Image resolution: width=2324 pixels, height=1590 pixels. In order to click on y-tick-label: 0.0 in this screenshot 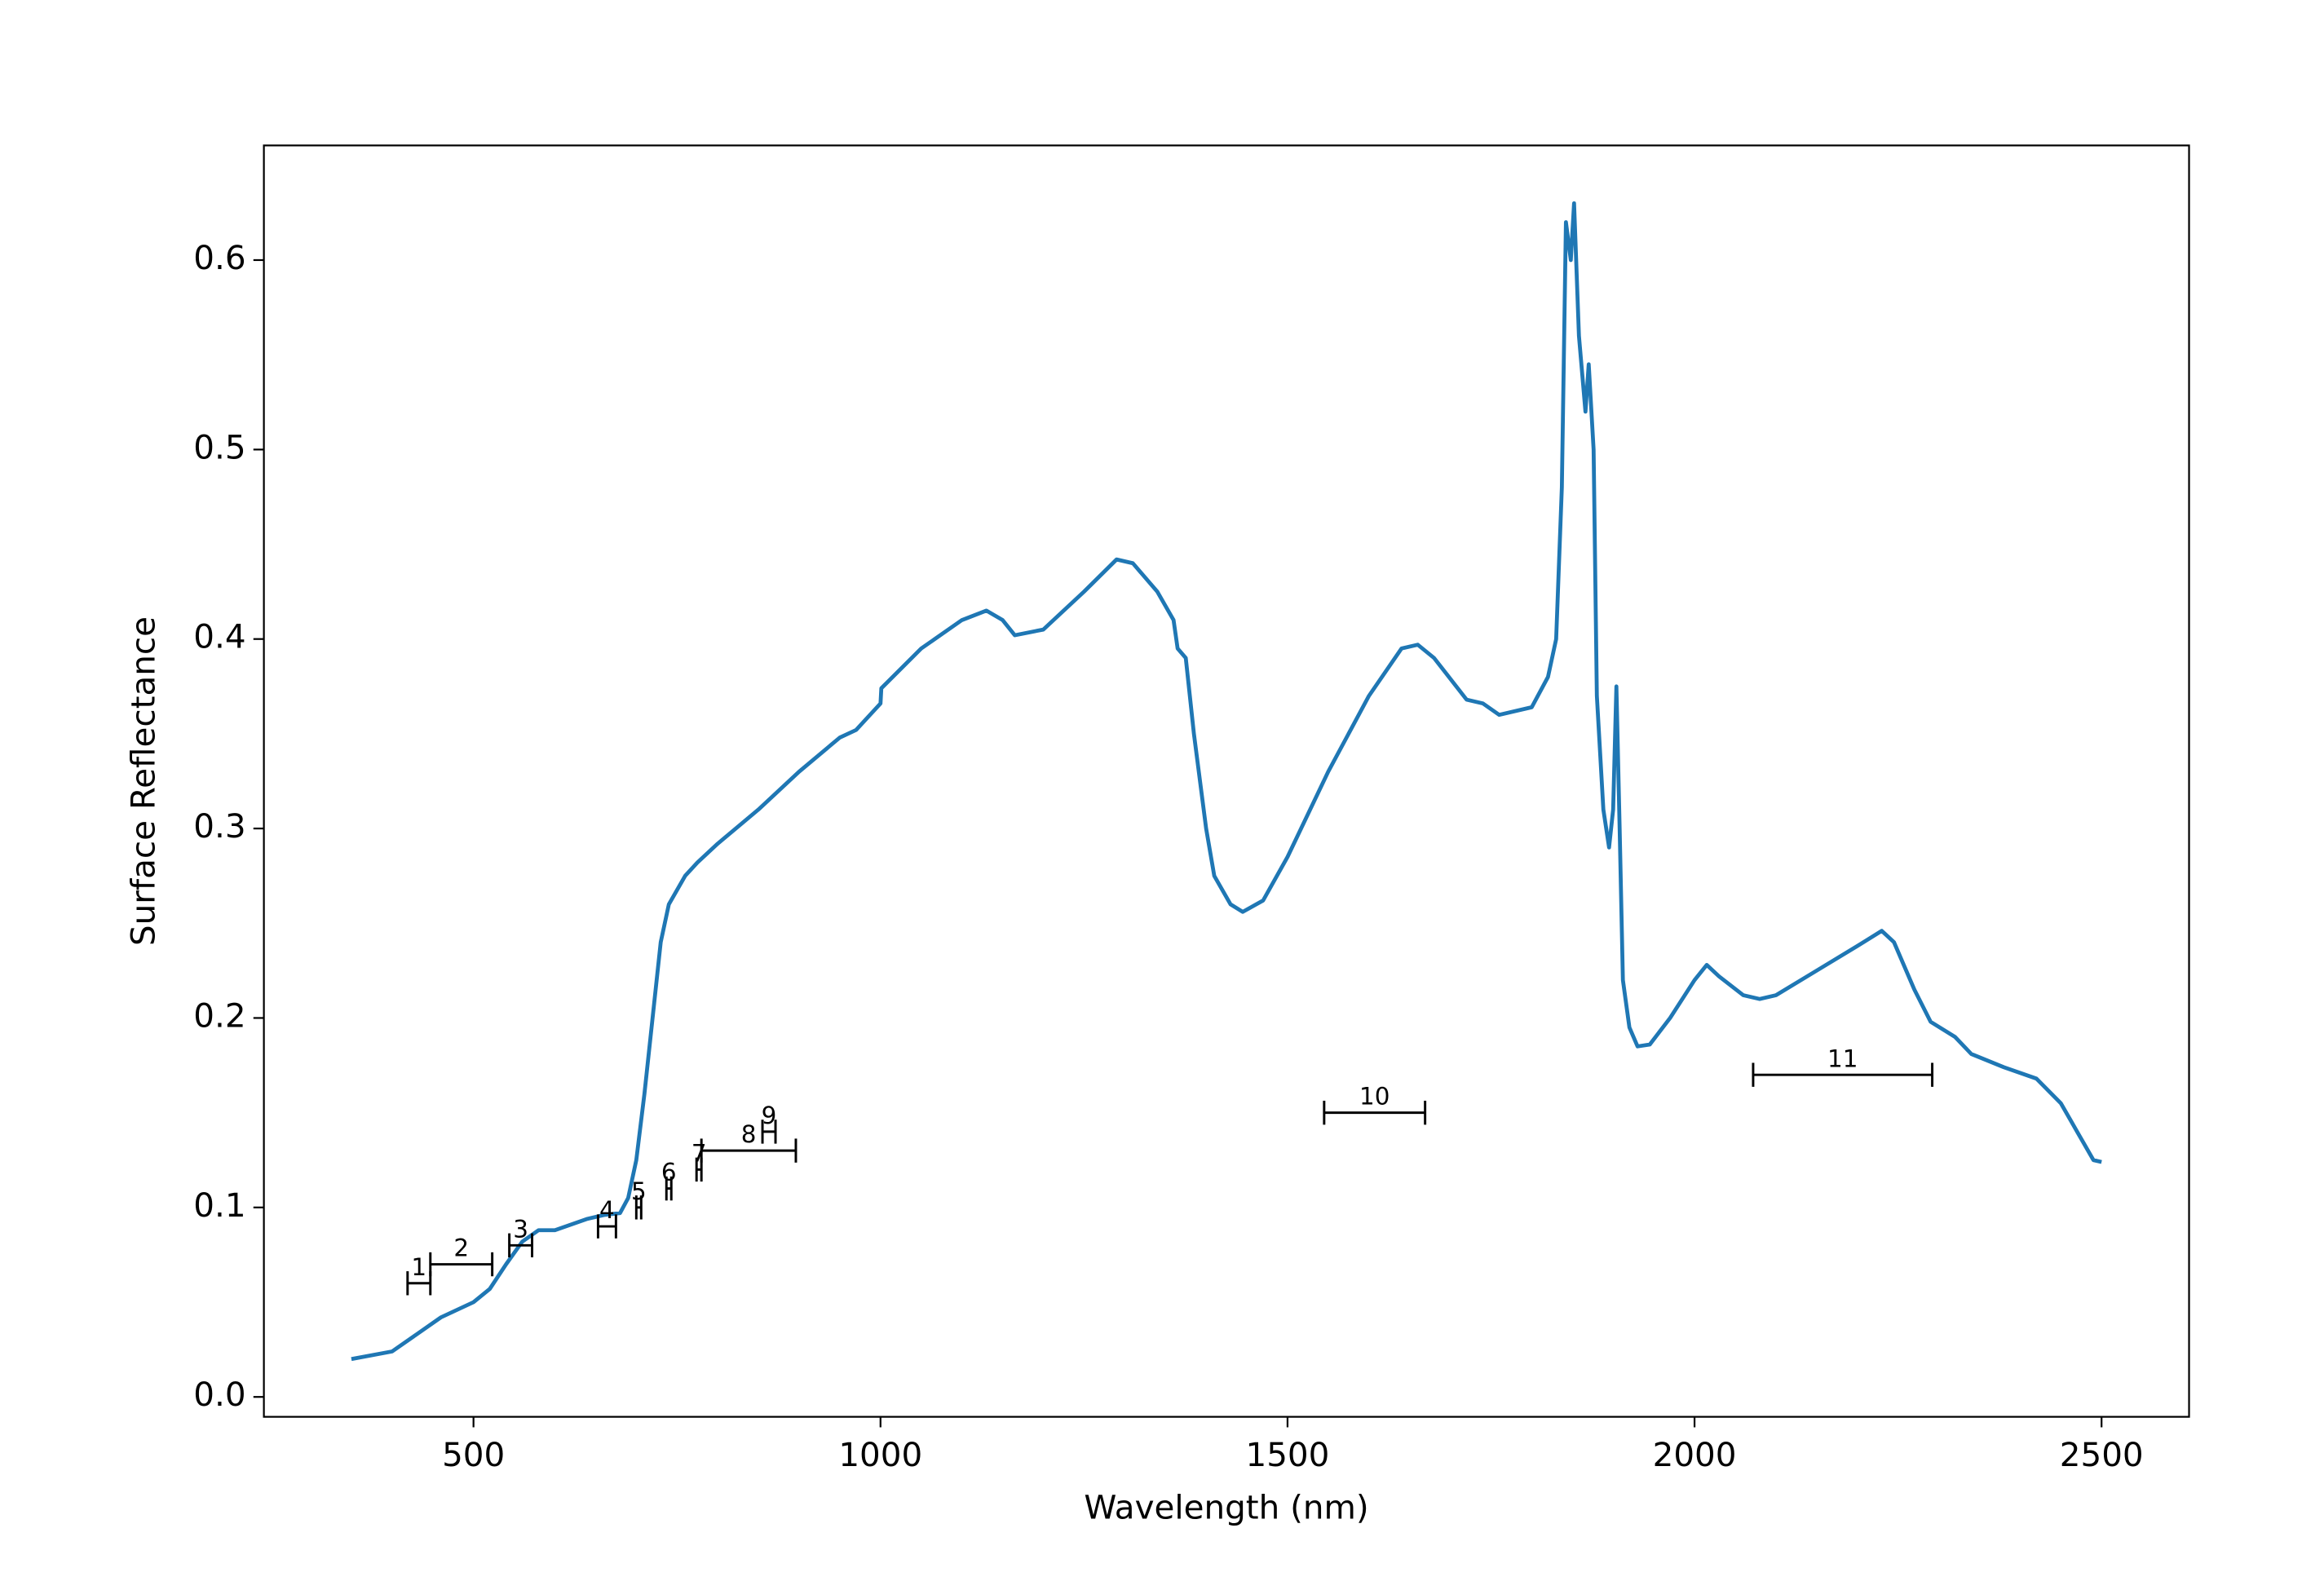, I will do `click(219, 1394)`.